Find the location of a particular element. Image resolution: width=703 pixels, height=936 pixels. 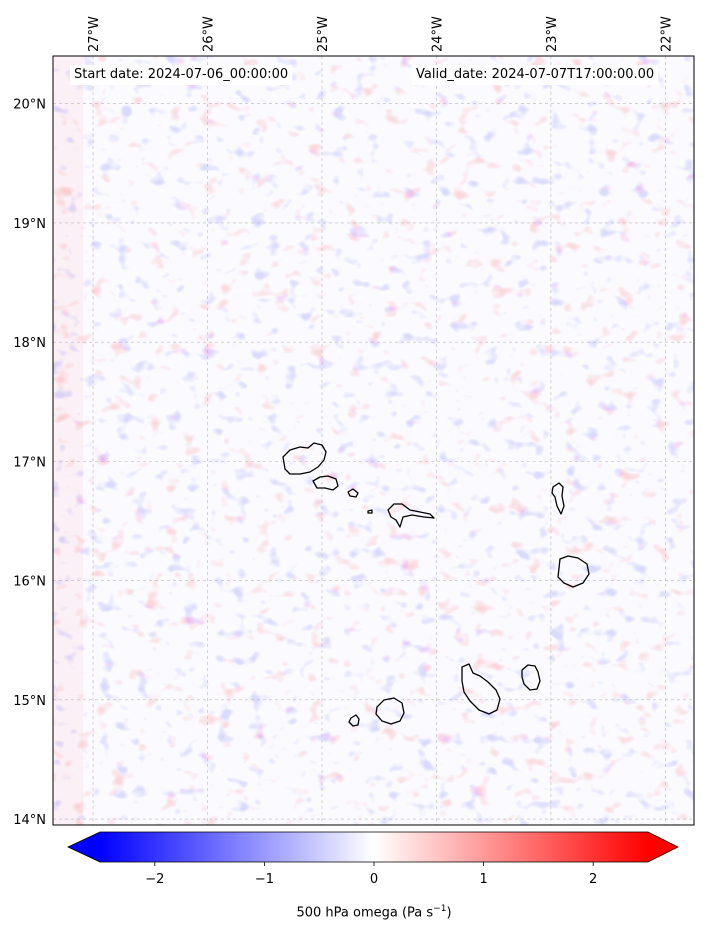

colorbar-ticks: −2 −1 0 1 2 is located at coordinates (371, 874).